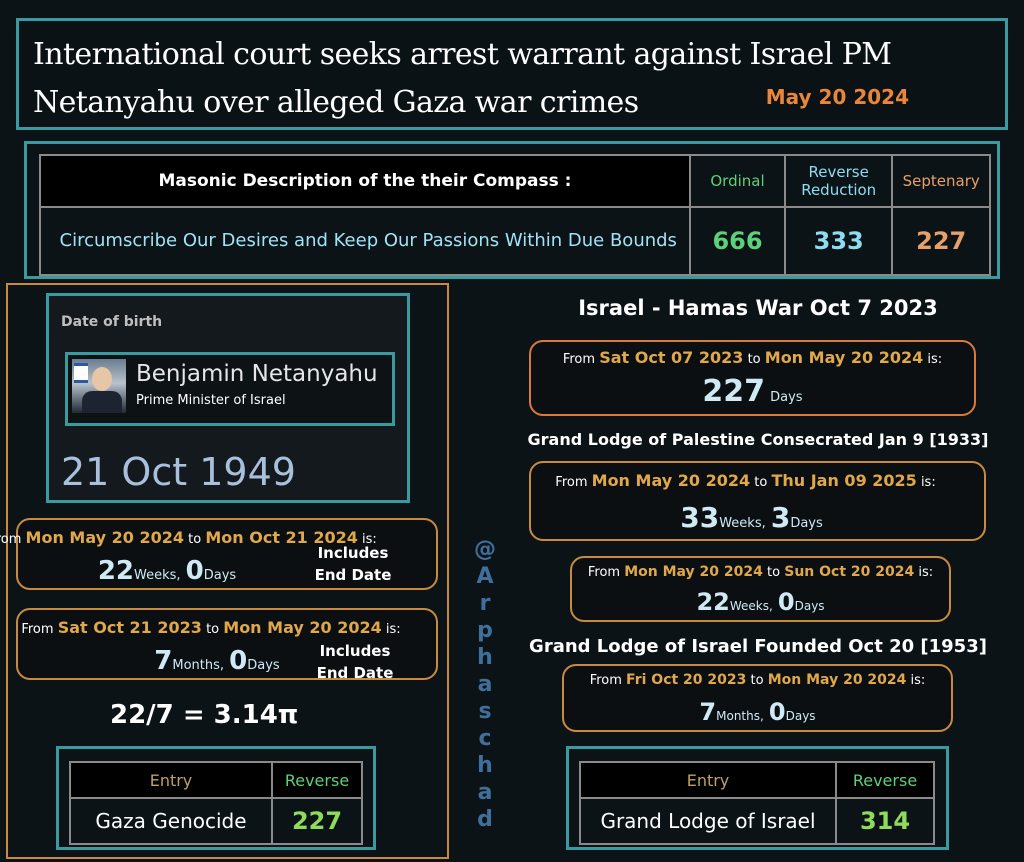 The height and width of the screenshot is (862, 1024). I want to click on avatar-face, so click(102, 379).